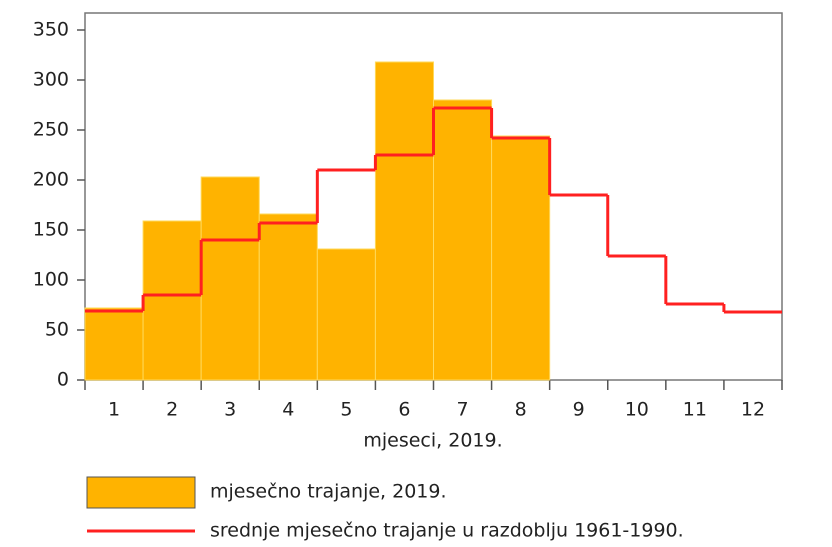 The width and height of the screenshot is (832, 547). I want to click on y-tick-label: 0, so click(63, 380).